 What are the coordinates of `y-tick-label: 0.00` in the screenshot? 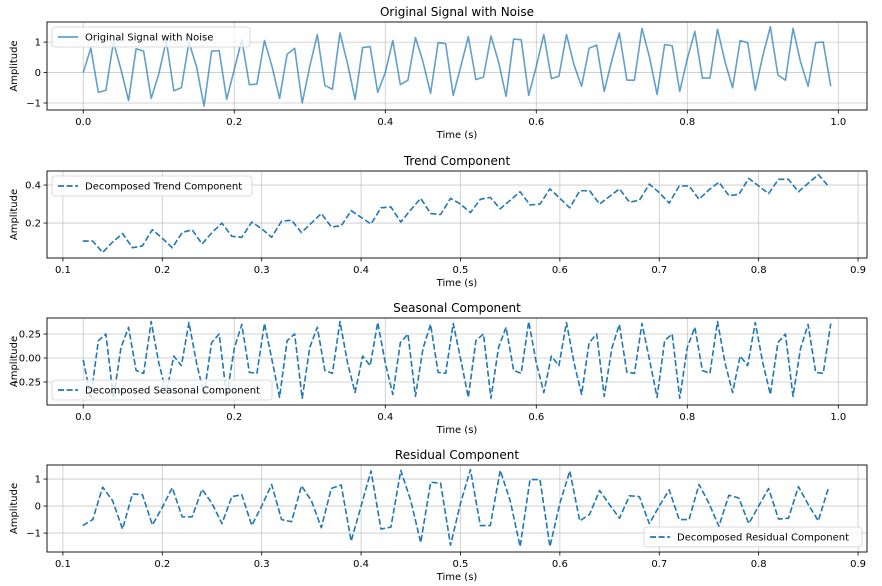 It's located at (30, 358).